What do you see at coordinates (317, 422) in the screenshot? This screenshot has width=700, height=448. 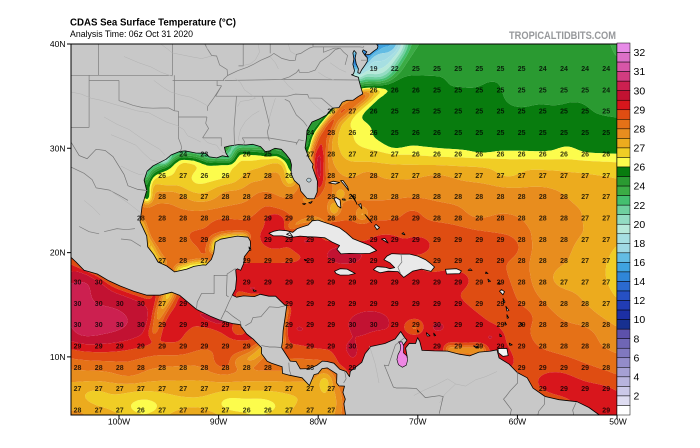 I see `svg-text: 80W` at bounding box center [317, 422].